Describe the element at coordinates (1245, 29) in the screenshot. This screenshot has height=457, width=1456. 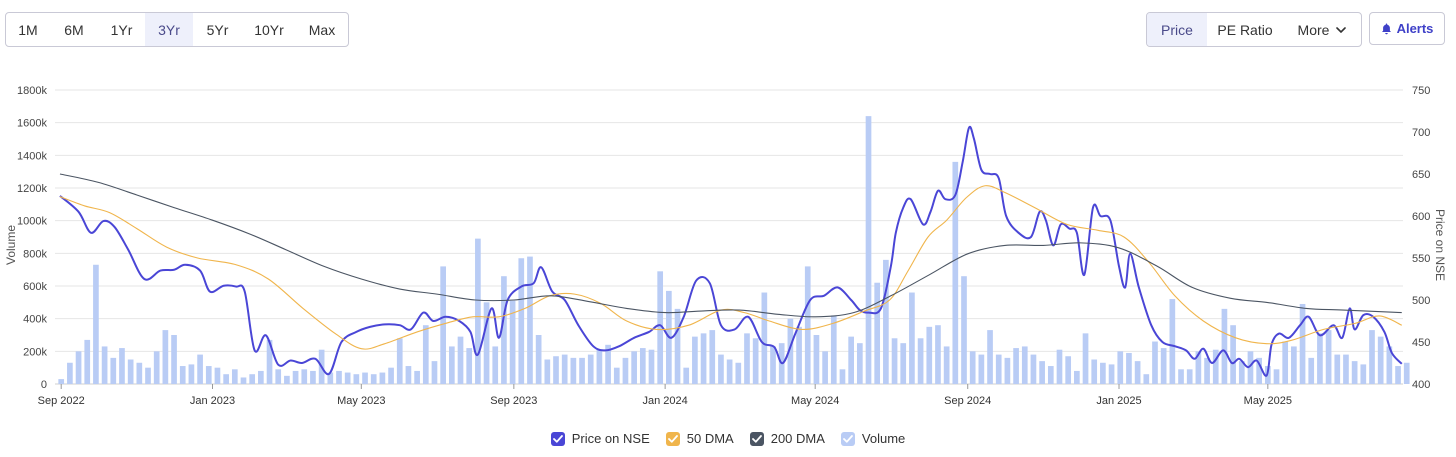
I see `view-button-pe-ratio: PE Ratio` at that location.